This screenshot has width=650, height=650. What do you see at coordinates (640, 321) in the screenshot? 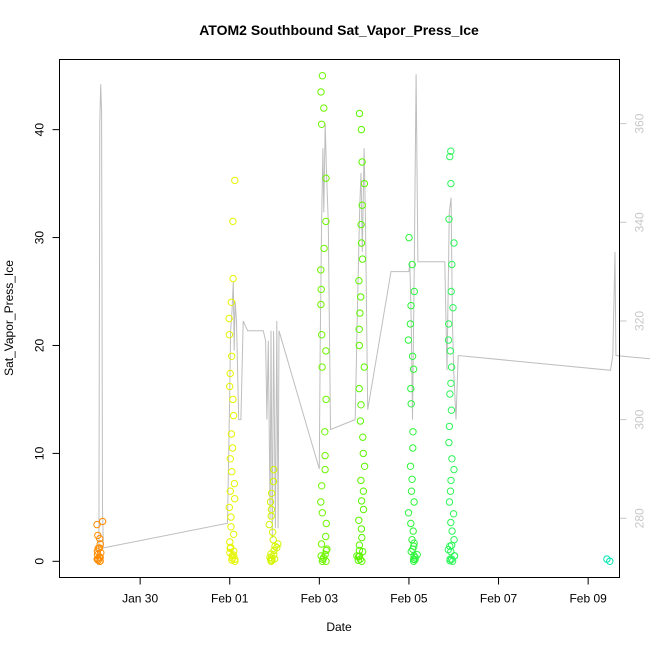
I see `y2-tick-label: 320` at bounding box center [640, 321].